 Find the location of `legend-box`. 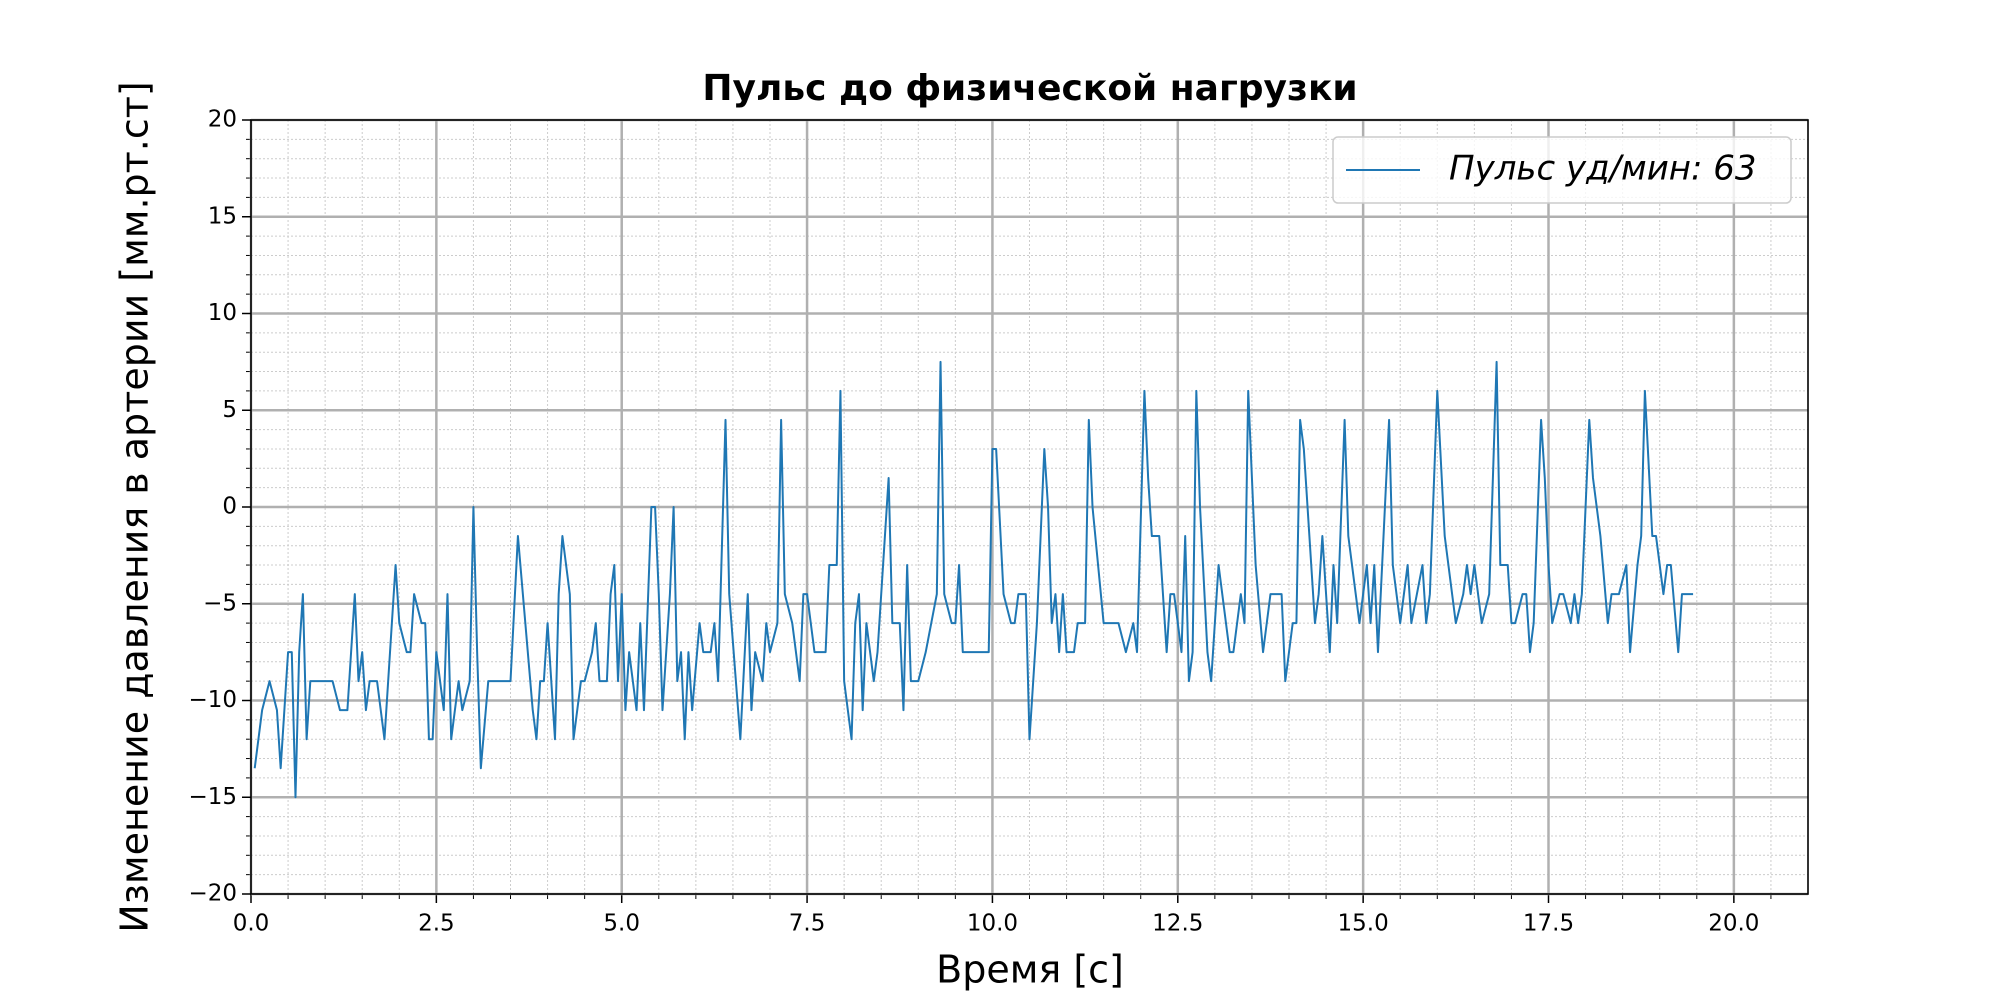

legend-box is located at coordinates (1562, 170).